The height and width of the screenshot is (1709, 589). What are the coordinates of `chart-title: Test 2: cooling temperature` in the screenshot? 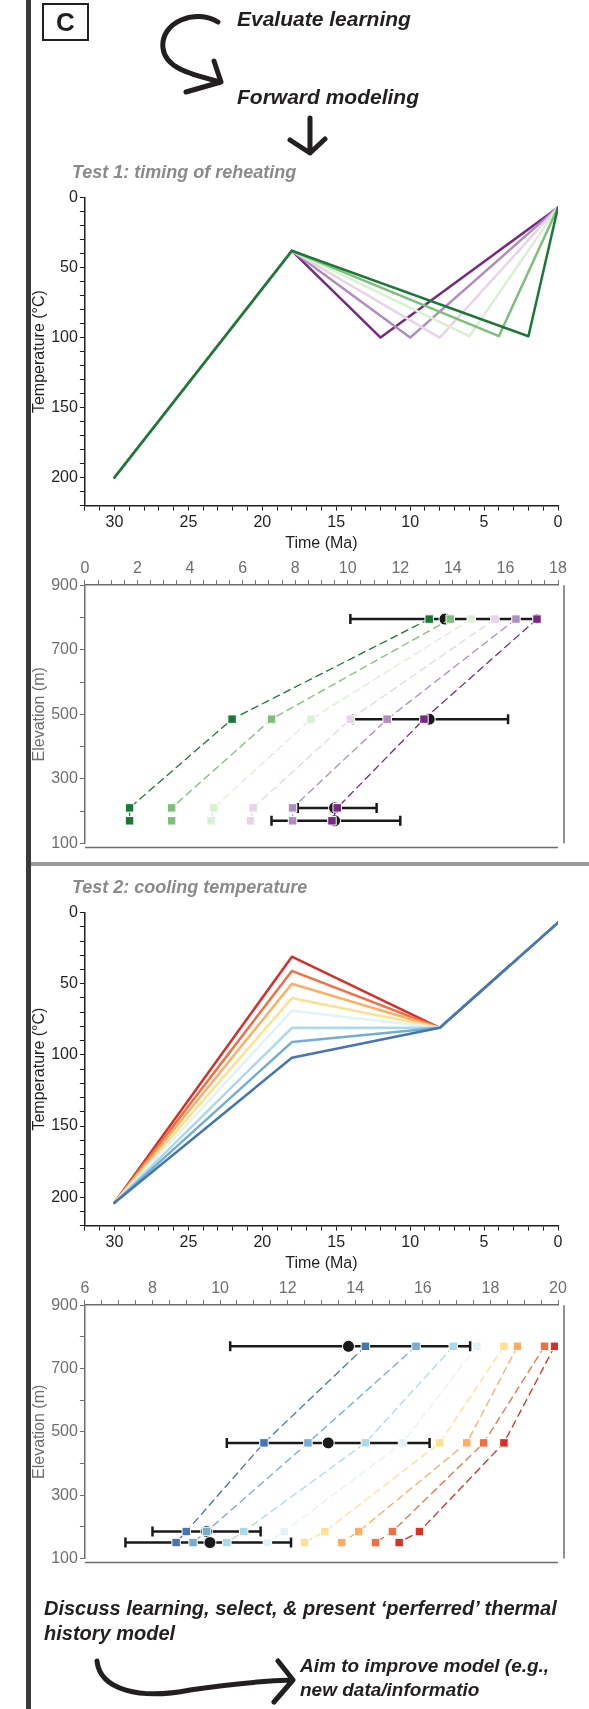 It's located at (190, 887).